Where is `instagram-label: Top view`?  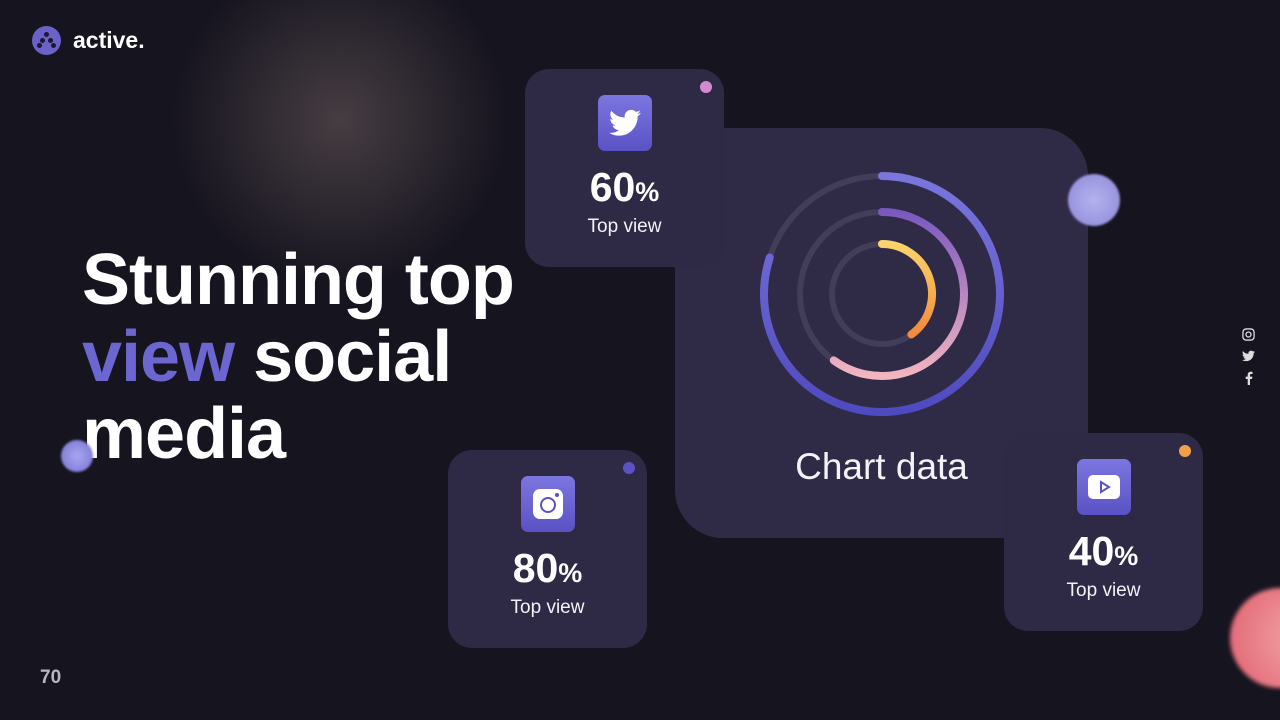
instagram-label: Top view is located at coordinates (547, 607).